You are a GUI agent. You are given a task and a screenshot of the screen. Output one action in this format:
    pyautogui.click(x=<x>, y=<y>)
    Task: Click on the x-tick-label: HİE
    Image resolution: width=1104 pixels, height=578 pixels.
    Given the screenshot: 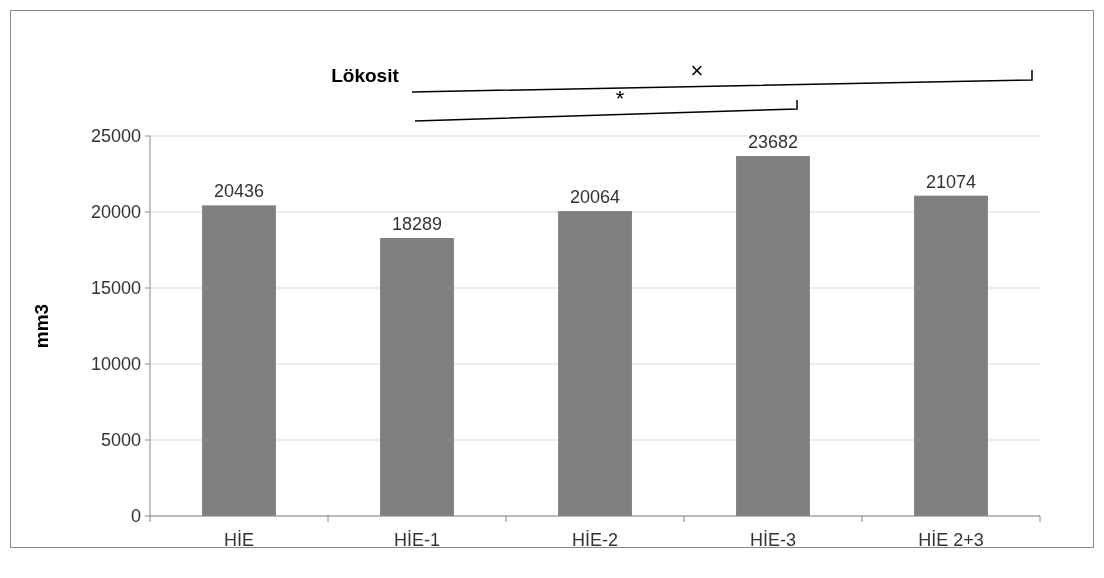 What is the action you would take?
    pyautogui.click(x=239, y=540)
    